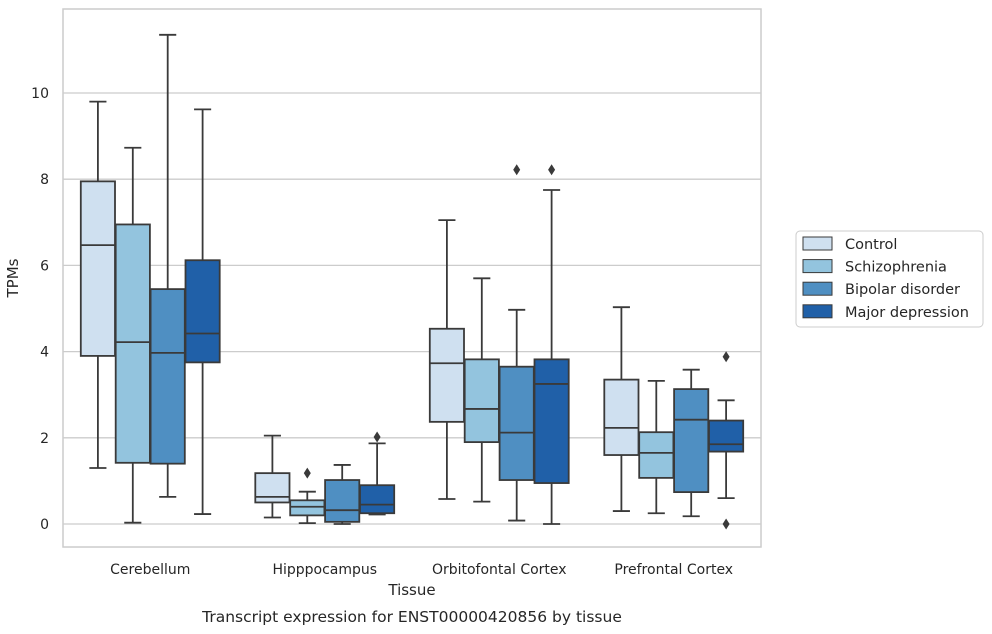 This screenshot has width=992, height=634. I want to click on y-tick-label: 6, so click(44, 266).